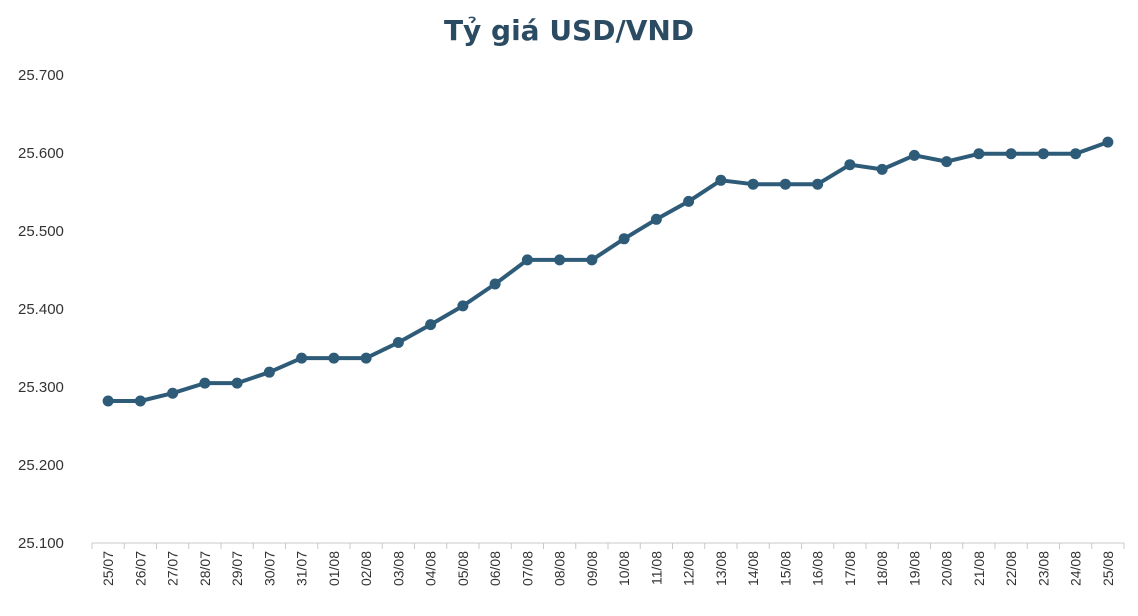 The width and height of the screenshot is (1138, 616). What do you see at coordinates (656, 568) in the screenshot?
I see `x-tick-label: 11/08` at bounding box center [656, 568].